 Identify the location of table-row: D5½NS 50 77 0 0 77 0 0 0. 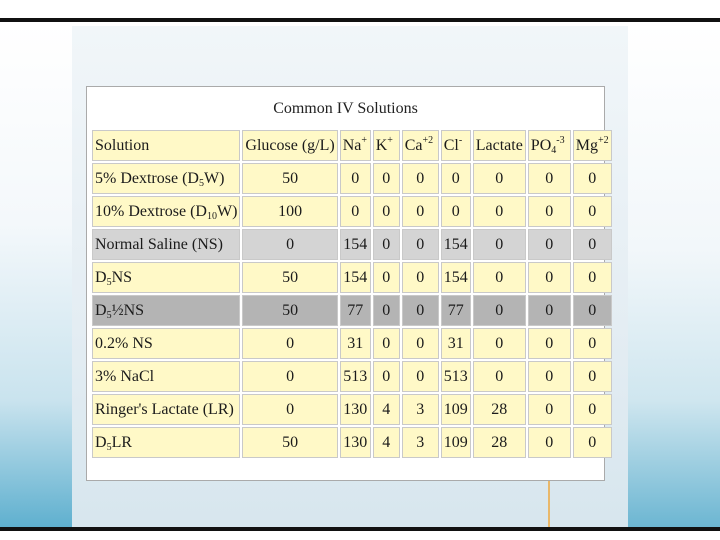
(352, 310).